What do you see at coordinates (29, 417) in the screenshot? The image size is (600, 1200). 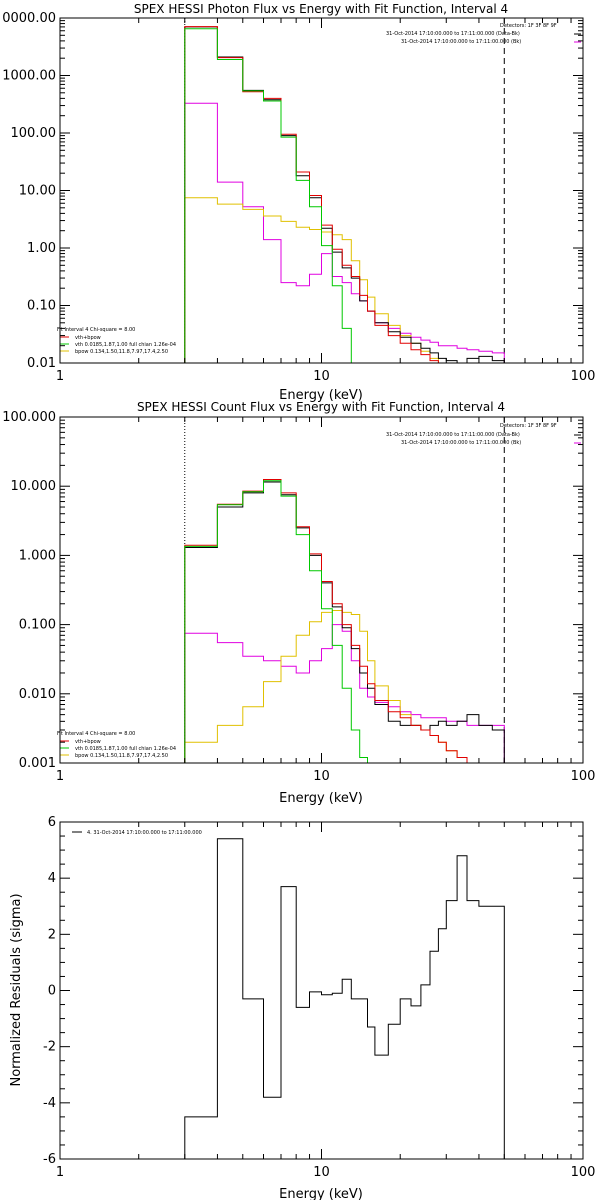 I see `y-tick-label: 100.000` at bounding box center [29, 417].